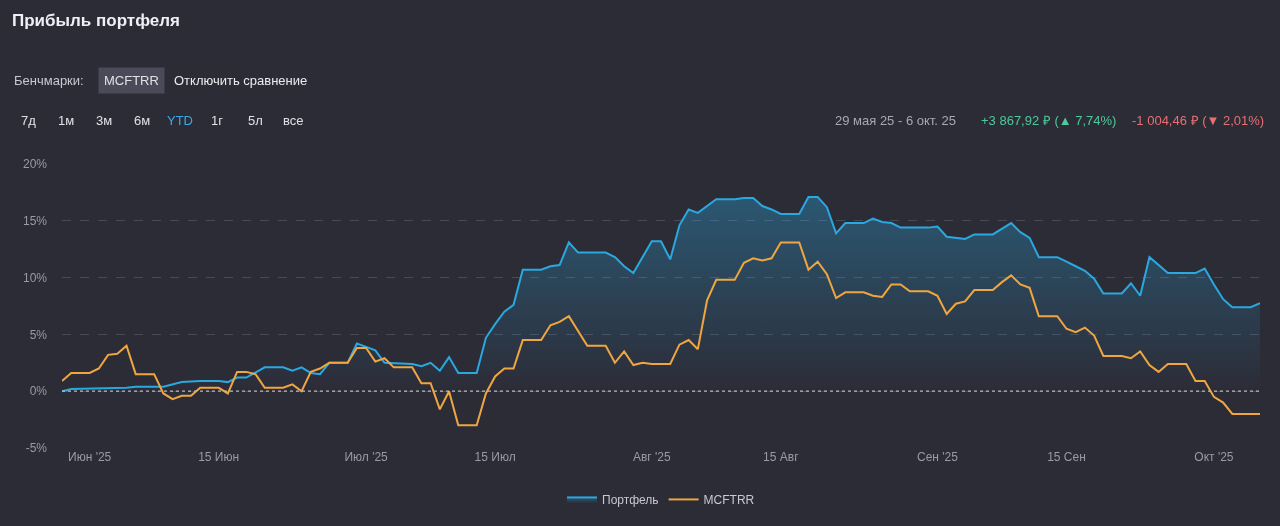  Describe the element at coordinates (38, 334) in the screenshot. I see `y-tick-label: 5%` at that location.